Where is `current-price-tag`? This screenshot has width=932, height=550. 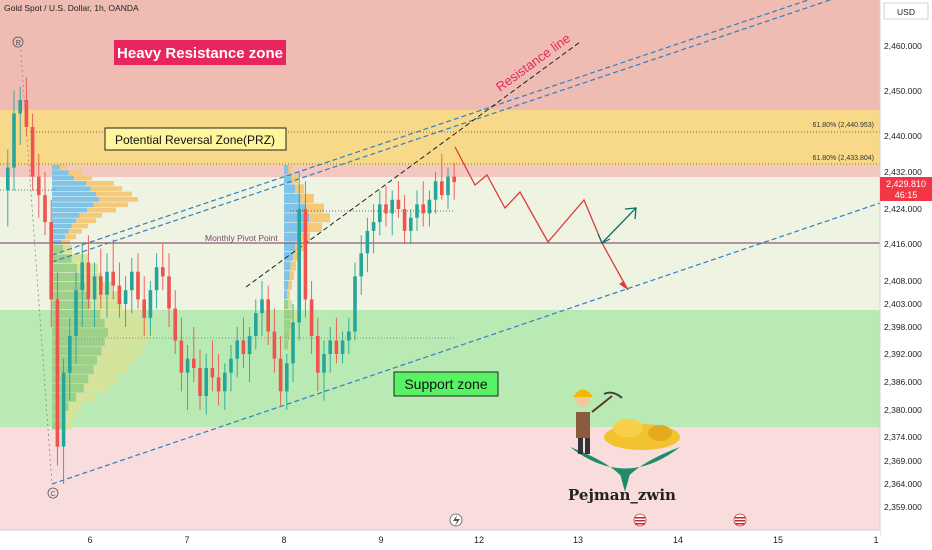
current-price-tag is located at coordinates (906, 189).